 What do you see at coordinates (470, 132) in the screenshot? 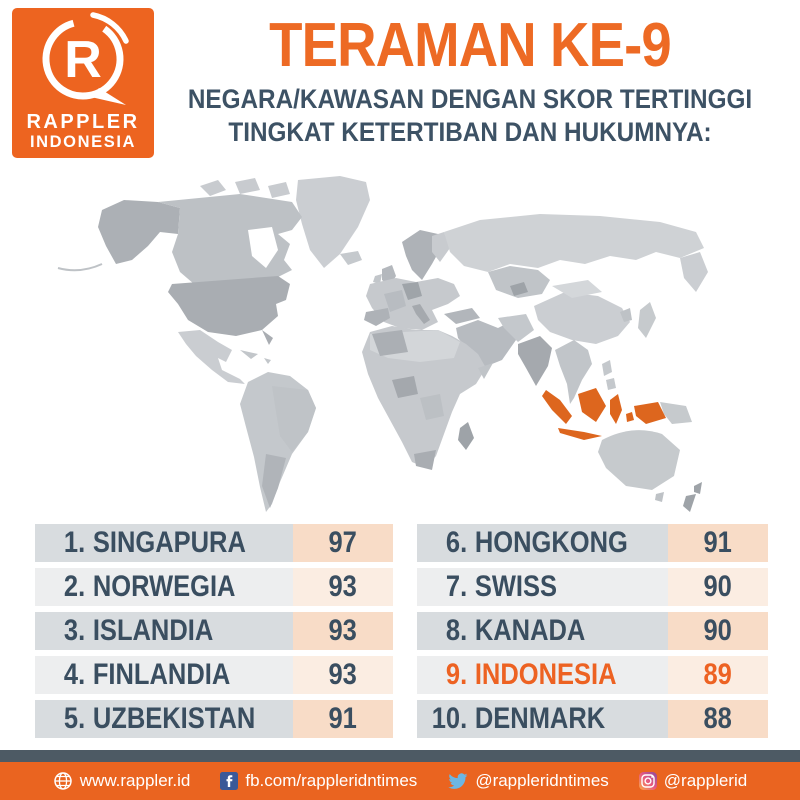
I see `subtitle-line-2: TINGKAT KETERTIBAN DAN HUKUMNYA:` at bounding box center [470, 132].